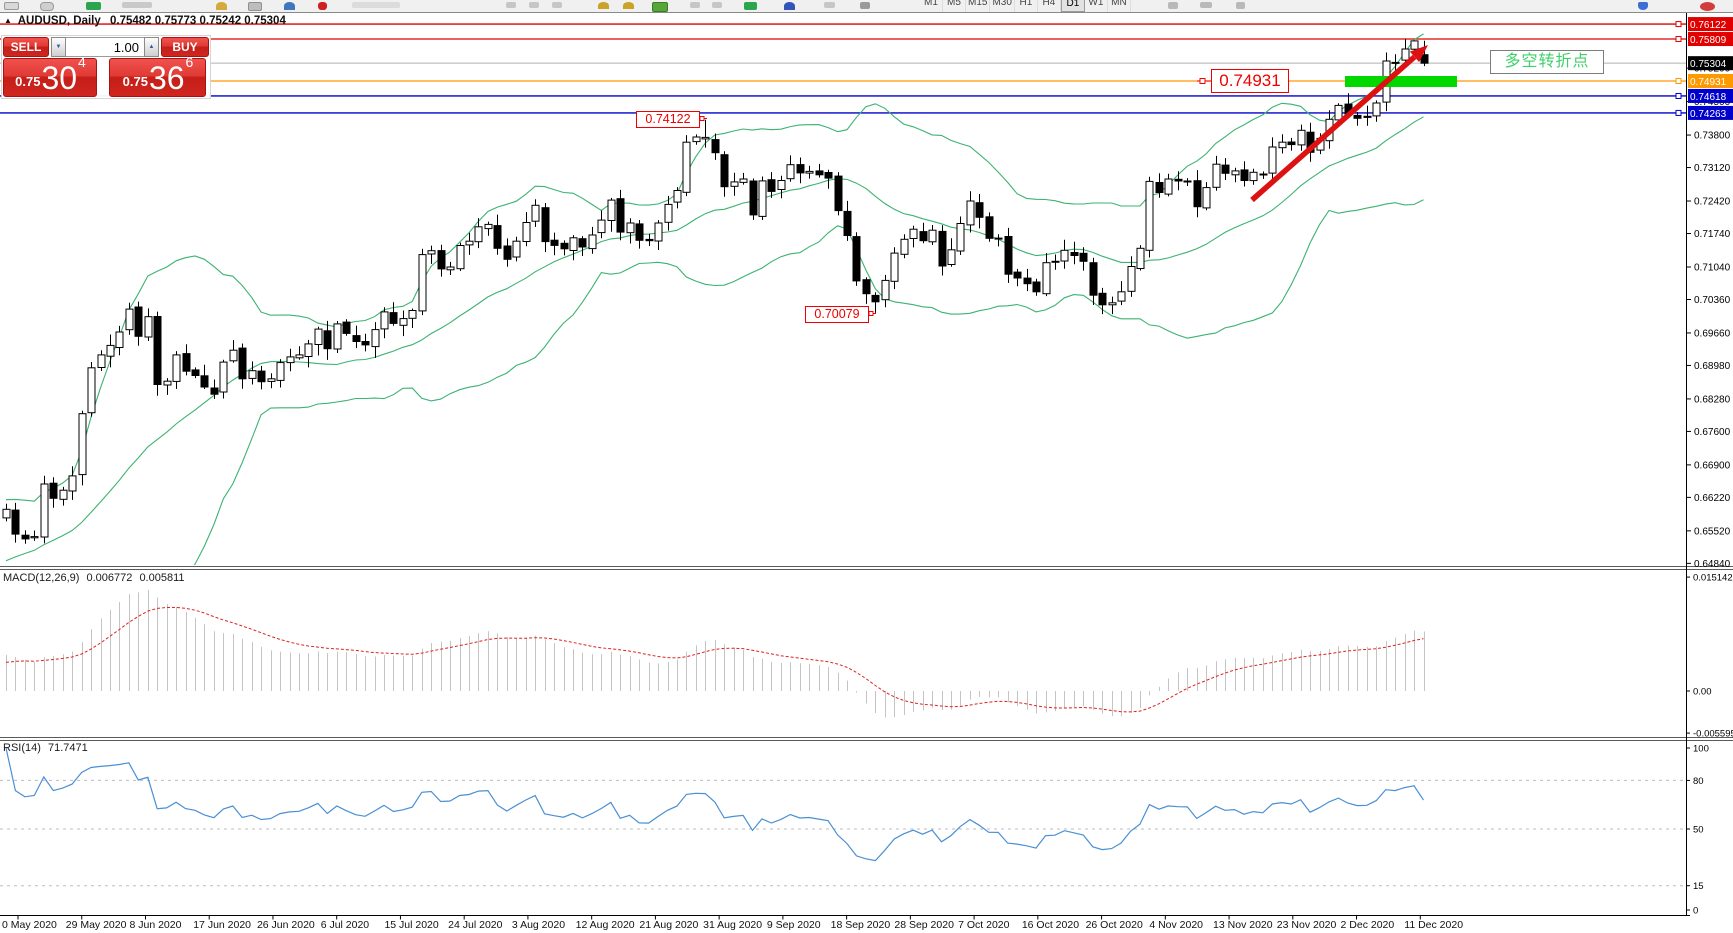  I want to click on price-tick-label: 0.66900, so click(1712, 465).